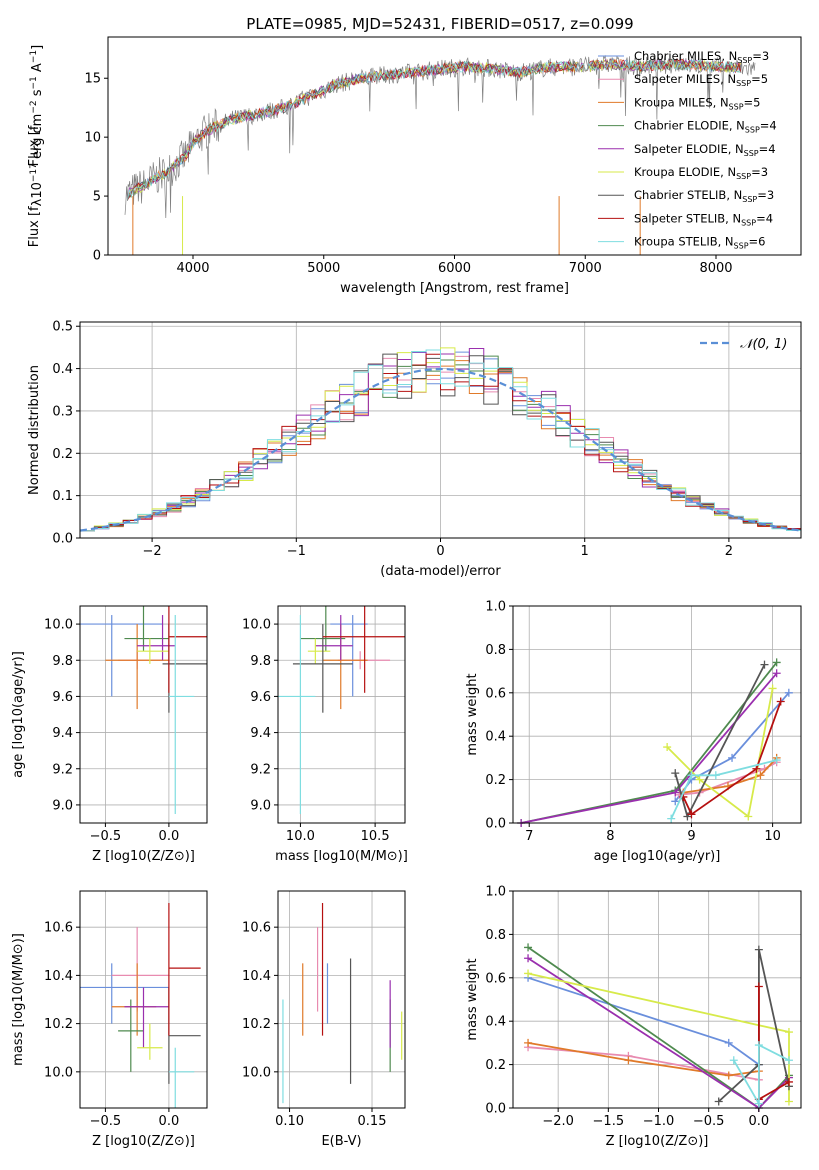  What do you see at coordinates (763, 344) in the screenshot?
I see `legend-label: 𝒩(0, 1)` at bounding box center [763, 344].